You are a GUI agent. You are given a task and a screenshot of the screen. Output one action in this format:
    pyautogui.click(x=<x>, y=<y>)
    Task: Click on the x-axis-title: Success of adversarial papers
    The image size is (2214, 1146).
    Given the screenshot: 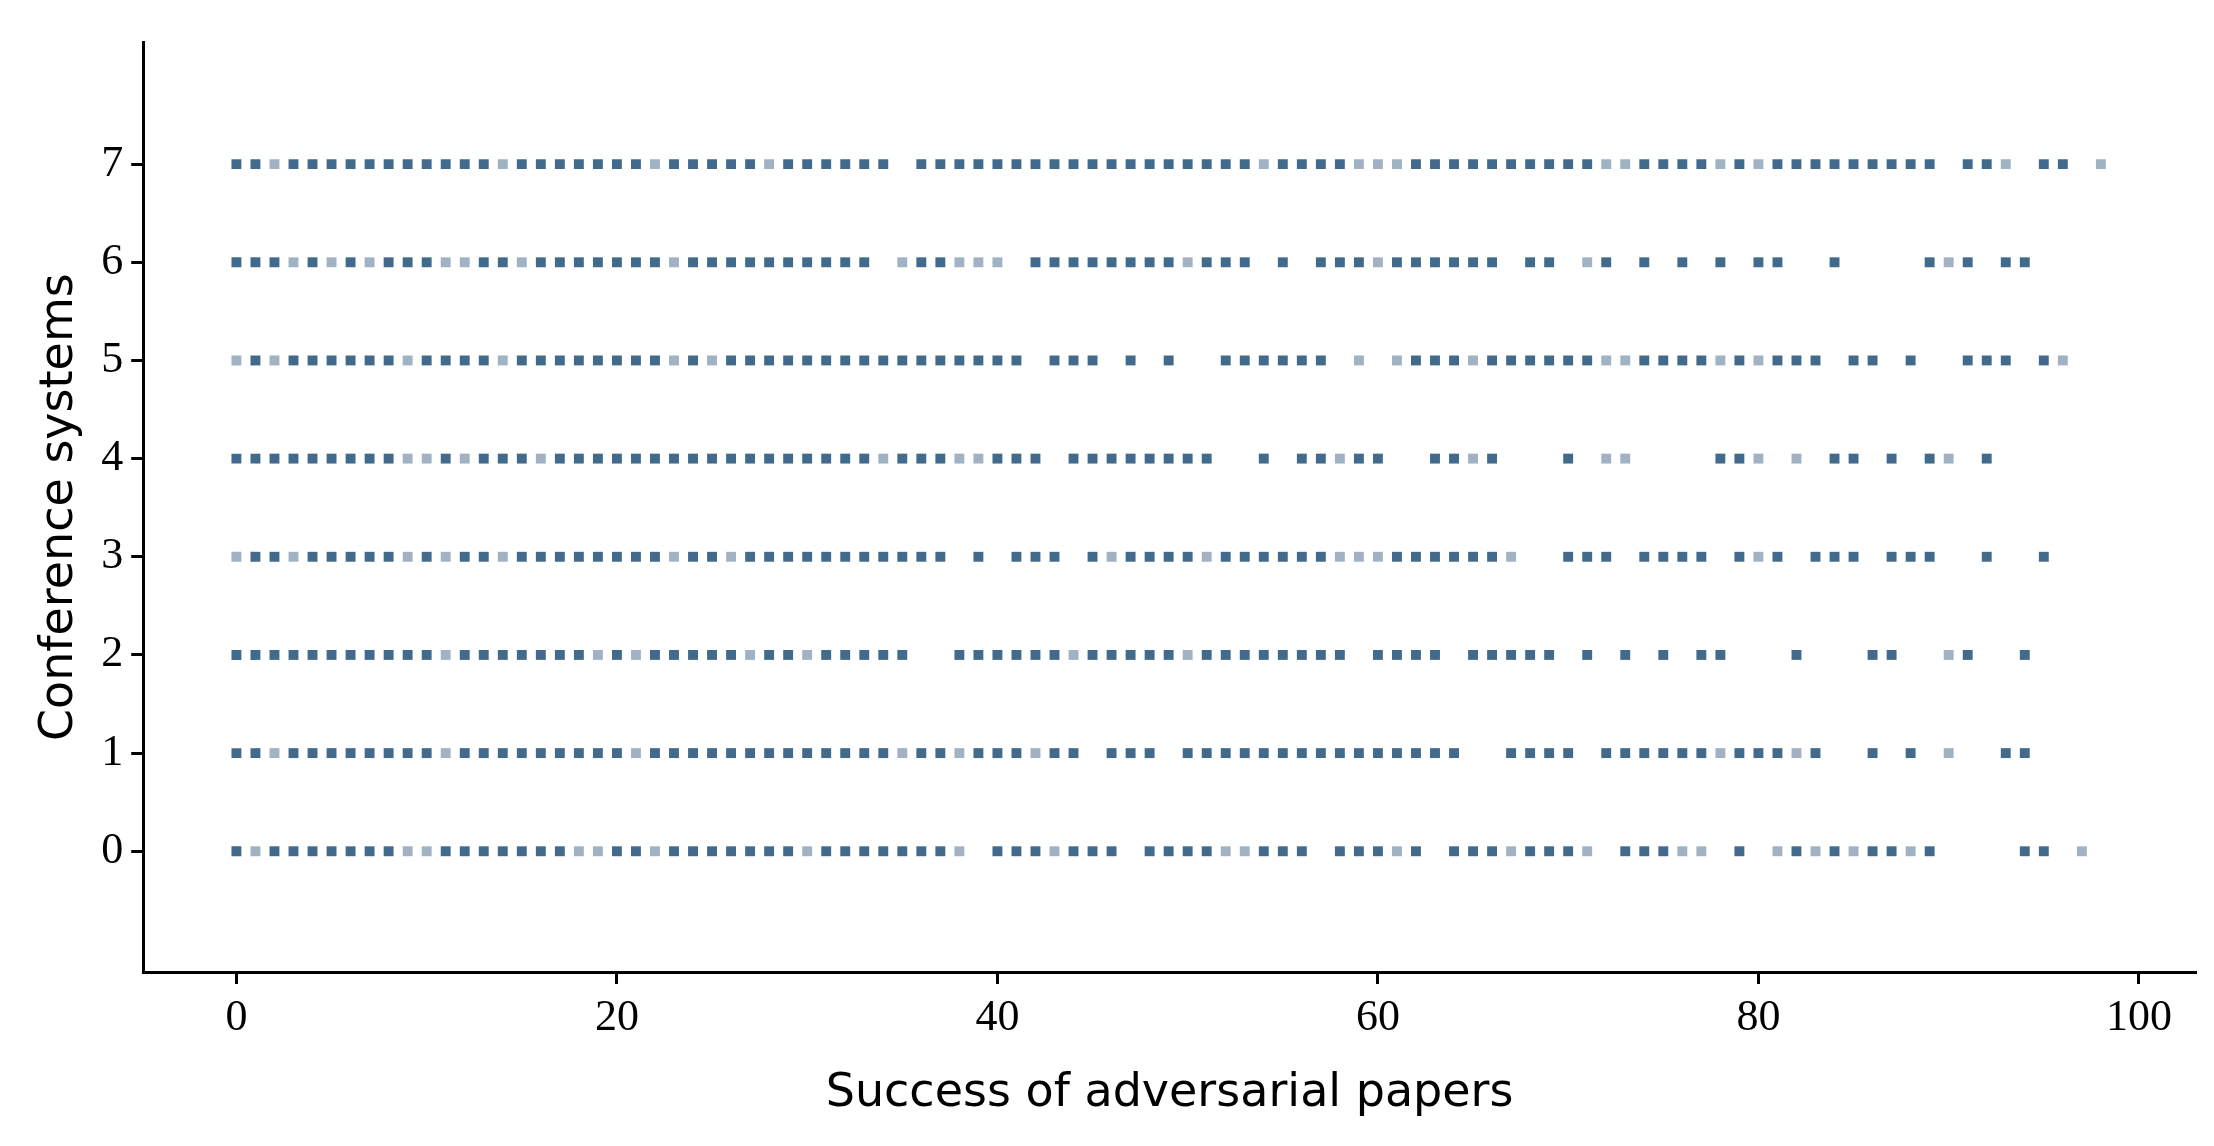 What is the action you would take?
    pyautogui.click(x=1169, y=1090)
    